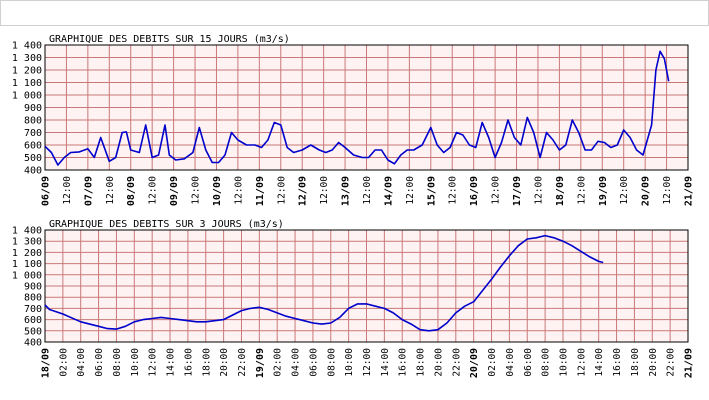 This screenshot has height=400, width=709. Describe the element at coordinates (354, 13) in the screenshot. I see `top-frame` at that location.